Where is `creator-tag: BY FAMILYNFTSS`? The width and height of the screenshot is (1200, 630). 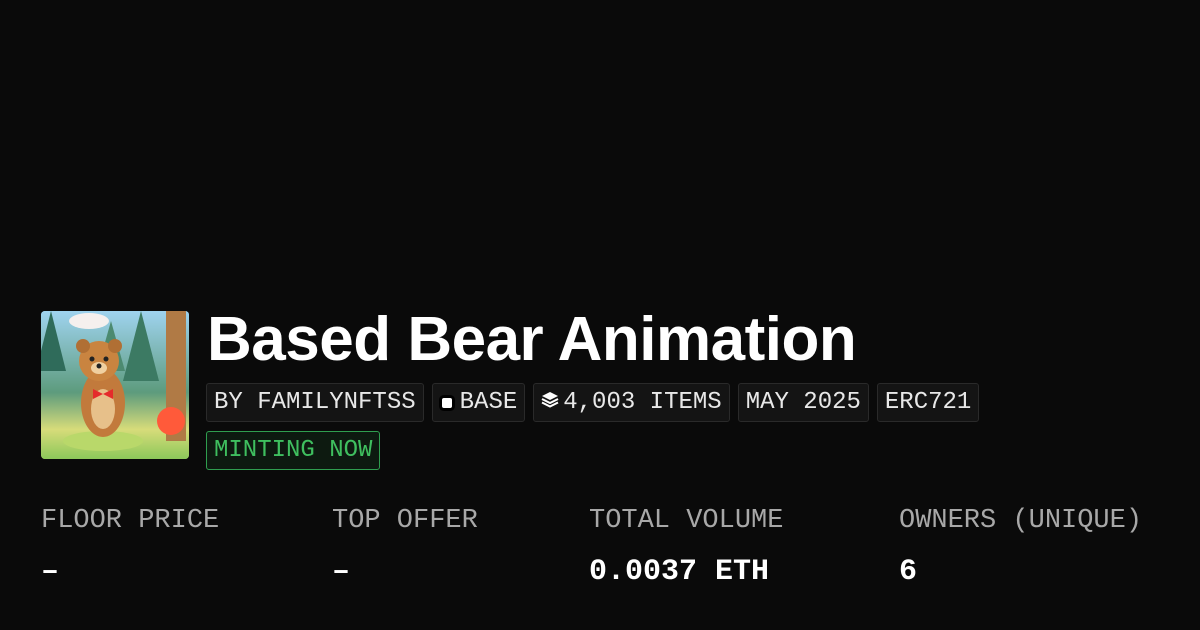 creator-tag: BY FAMILYNFTSS is located at coordinates (315, 402).